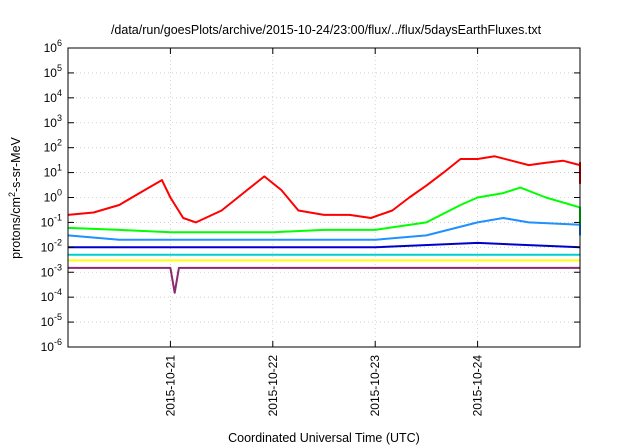  I want to click on y-tick-label: 10², so click(53, 146).